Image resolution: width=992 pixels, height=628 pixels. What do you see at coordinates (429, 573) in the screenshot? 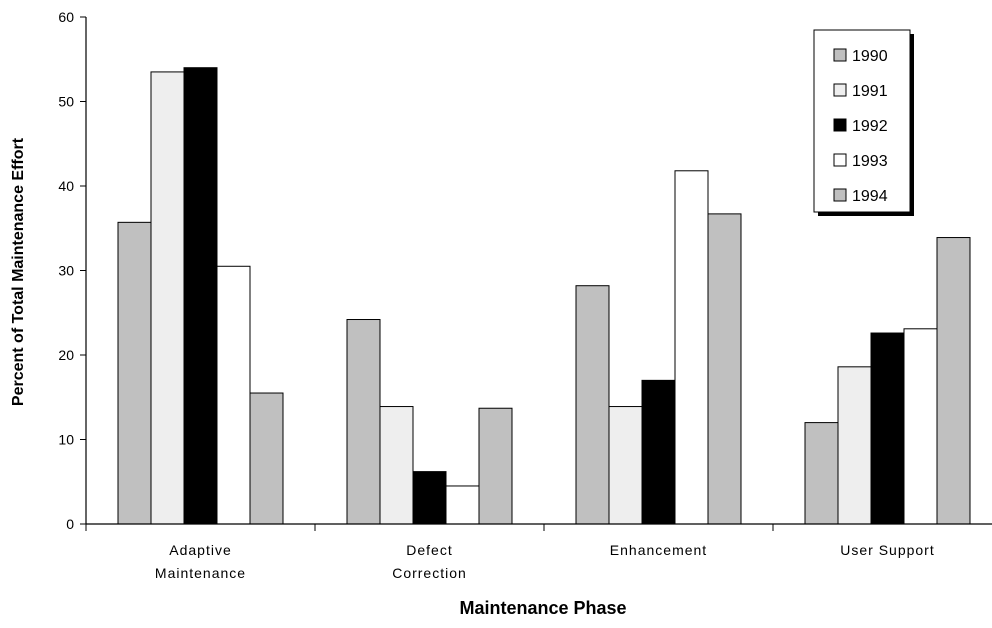
I see `x-tick-label: Correction` at bounding box center [429, 573].